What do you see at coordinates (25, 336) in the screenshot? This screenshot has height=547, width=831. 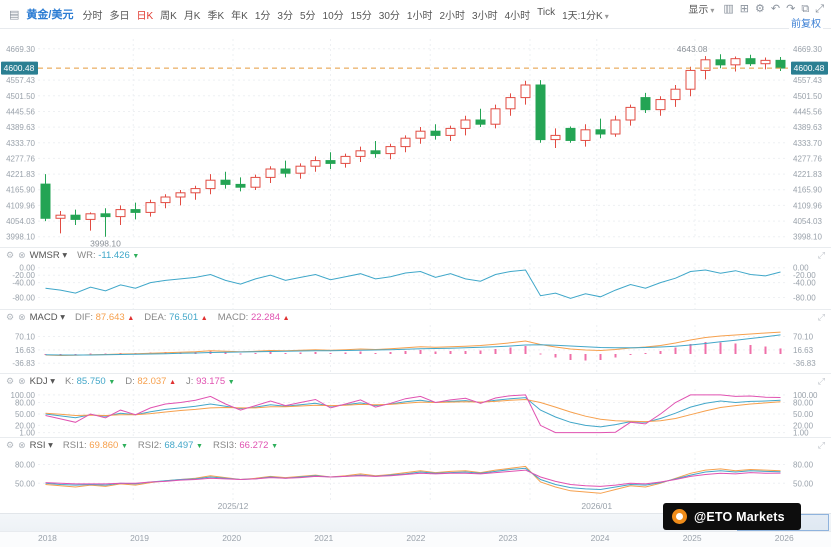 I see `svg-text: 70.10` at bounding box center [25, 336].